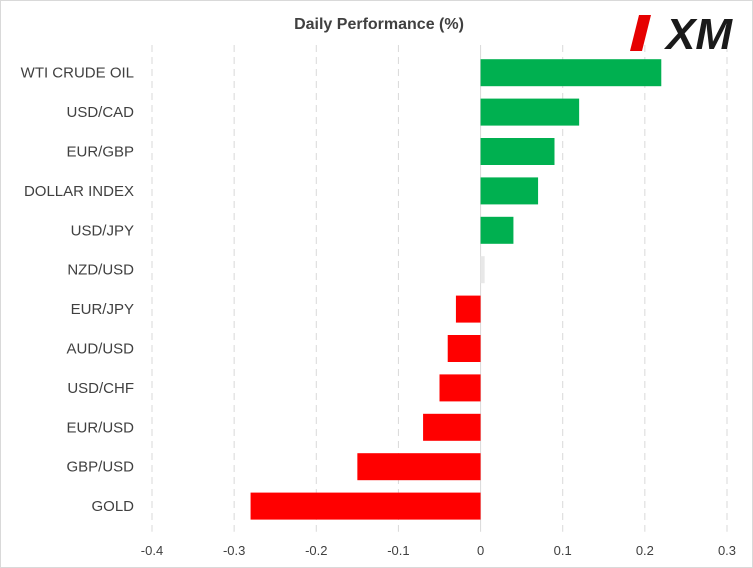 This screenshot has width=753, height=568. Describe the element at coordinates (480, 550) in the screenshot. I see `x-tick-label: 0` at that location.